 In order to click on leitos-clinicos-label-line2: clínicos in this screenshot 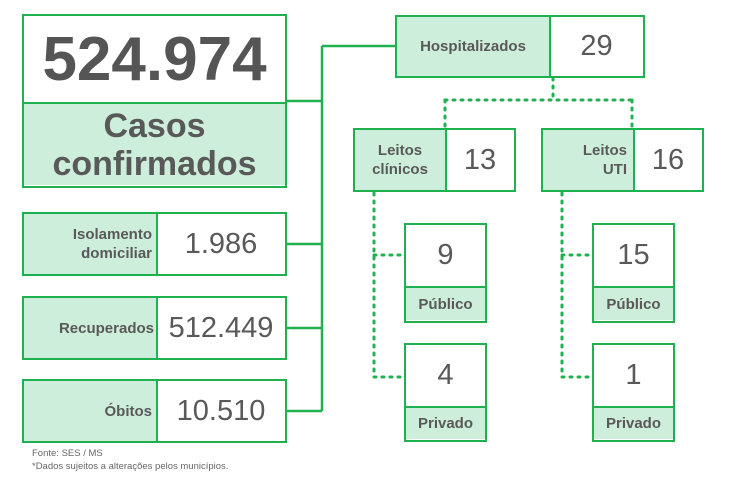, I will do `click(400, 169)`.